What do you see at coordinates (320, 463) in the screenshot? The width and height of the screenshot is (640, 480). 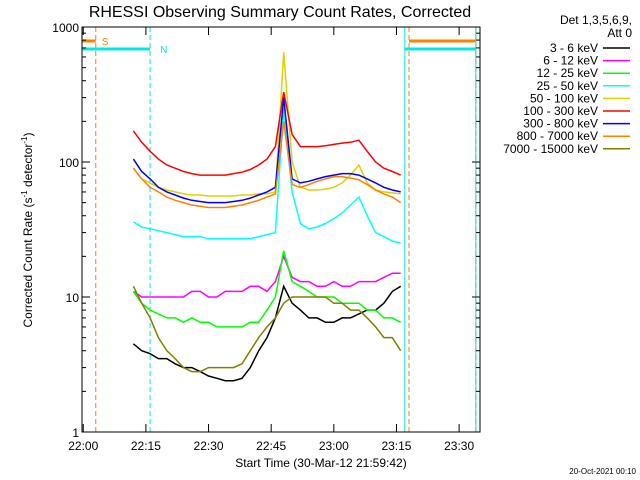 I see `x-axis-label: Start Time (30-Mar-12 21:59:42)` at bounding box center [320, 463].